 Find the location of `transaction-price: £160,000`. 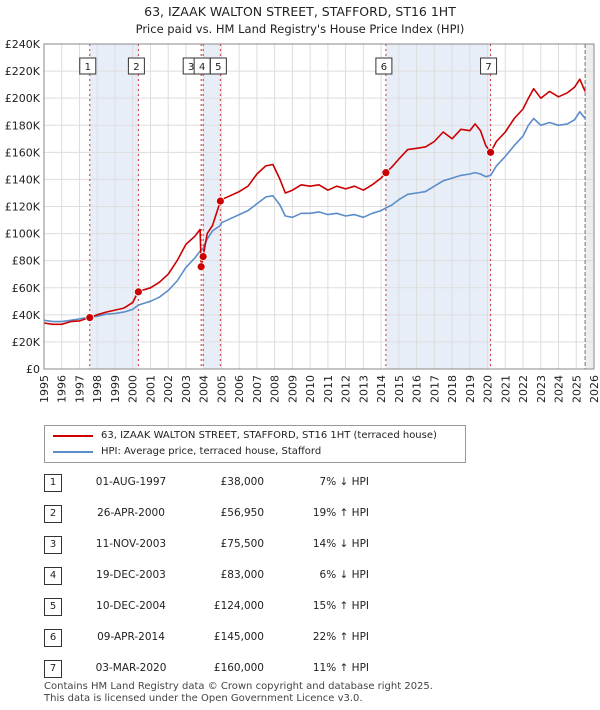

transaction-price: £160,000 is located at coordinates (238, 668).